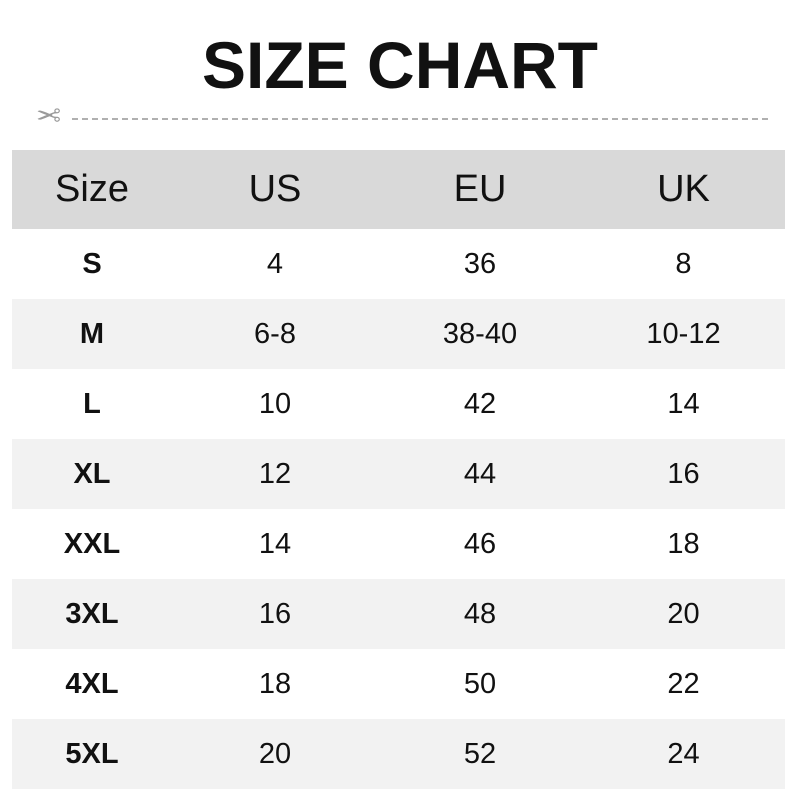 This screenshot has height=800, width=800. What do you see at coordinates (480, 473) in the screenshot?
I see `cell-eu: 44` at bounding box center [480, 473].